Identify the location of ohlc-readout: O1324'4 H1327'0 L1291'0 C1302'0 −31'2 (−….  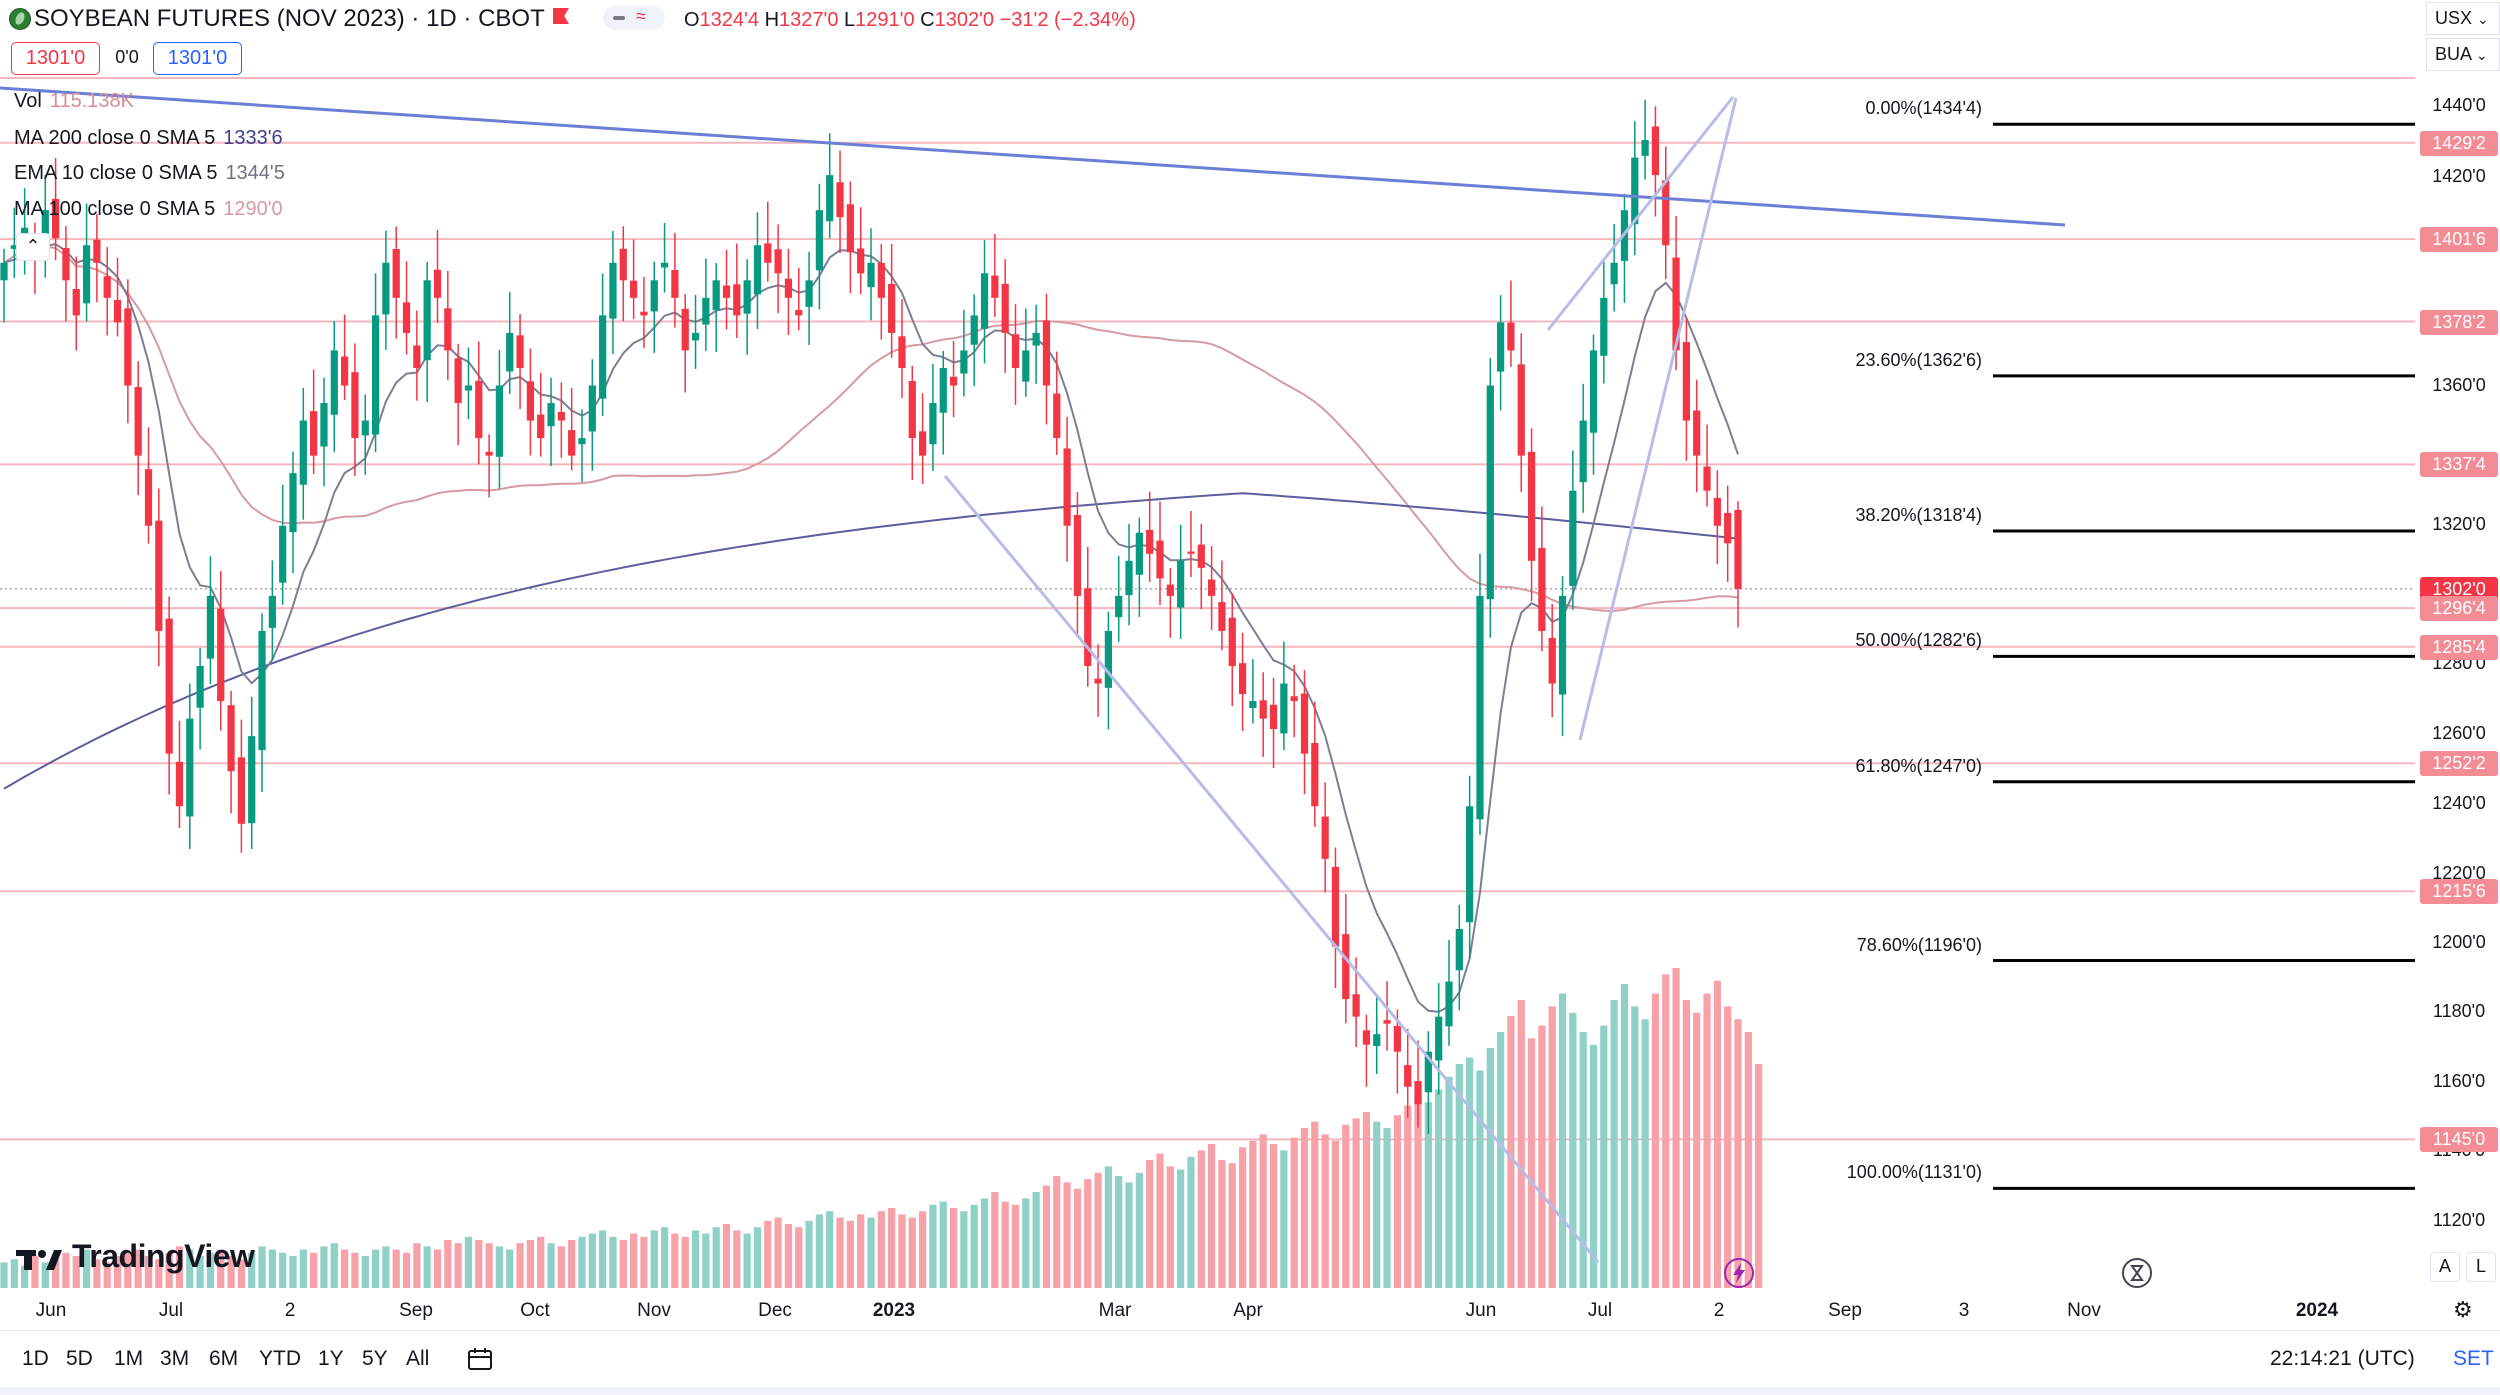
(910, 20).